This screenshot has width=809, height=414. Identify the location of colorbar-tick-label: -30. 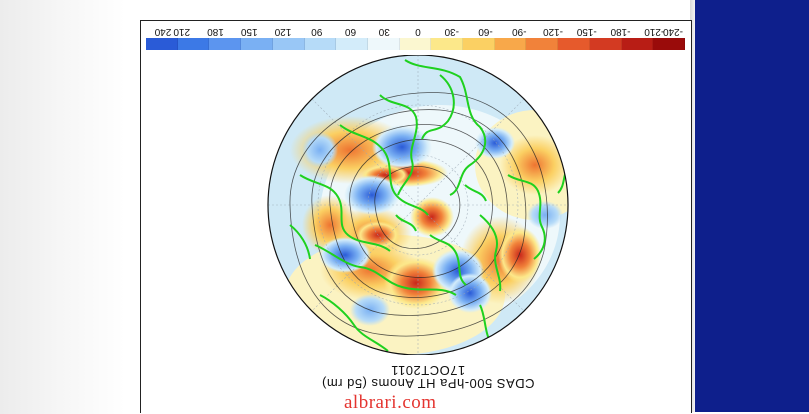
(451, 31).